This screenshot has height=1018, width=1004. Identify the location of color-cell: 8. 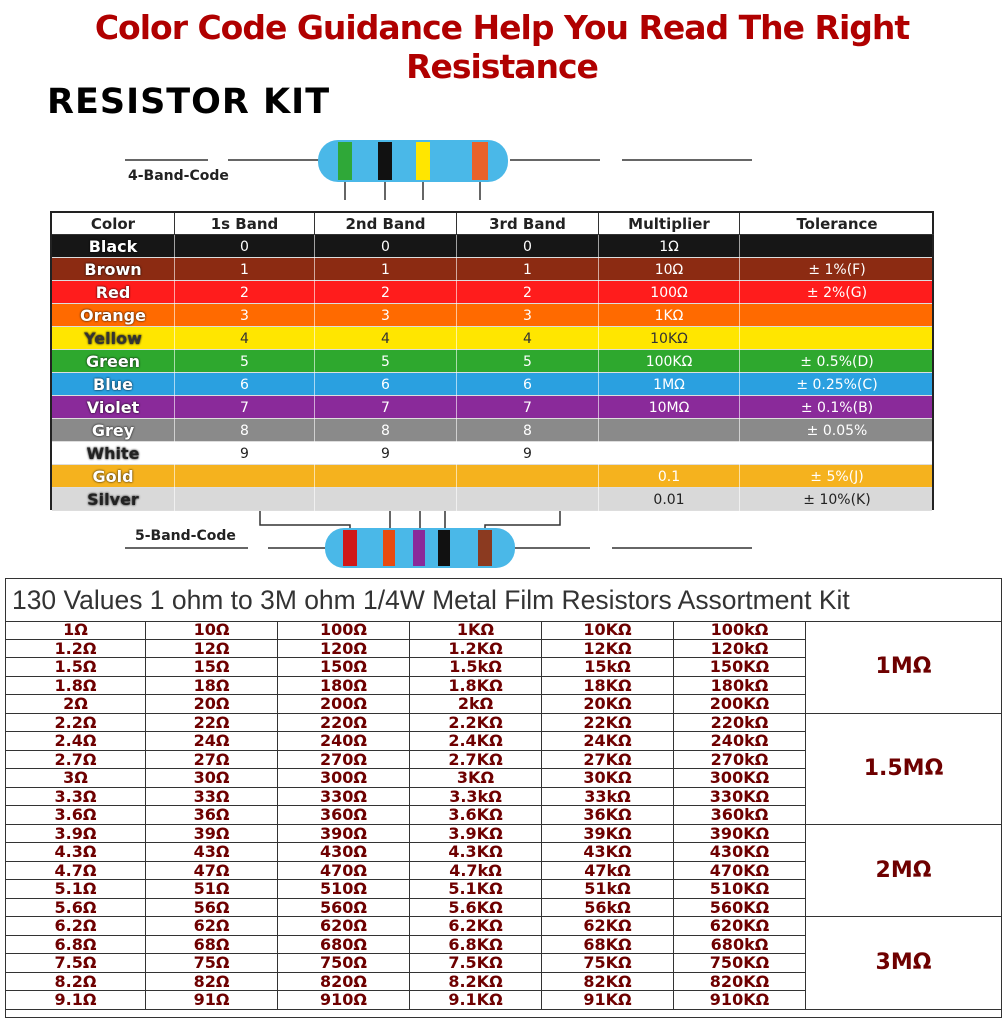
(245, 430).